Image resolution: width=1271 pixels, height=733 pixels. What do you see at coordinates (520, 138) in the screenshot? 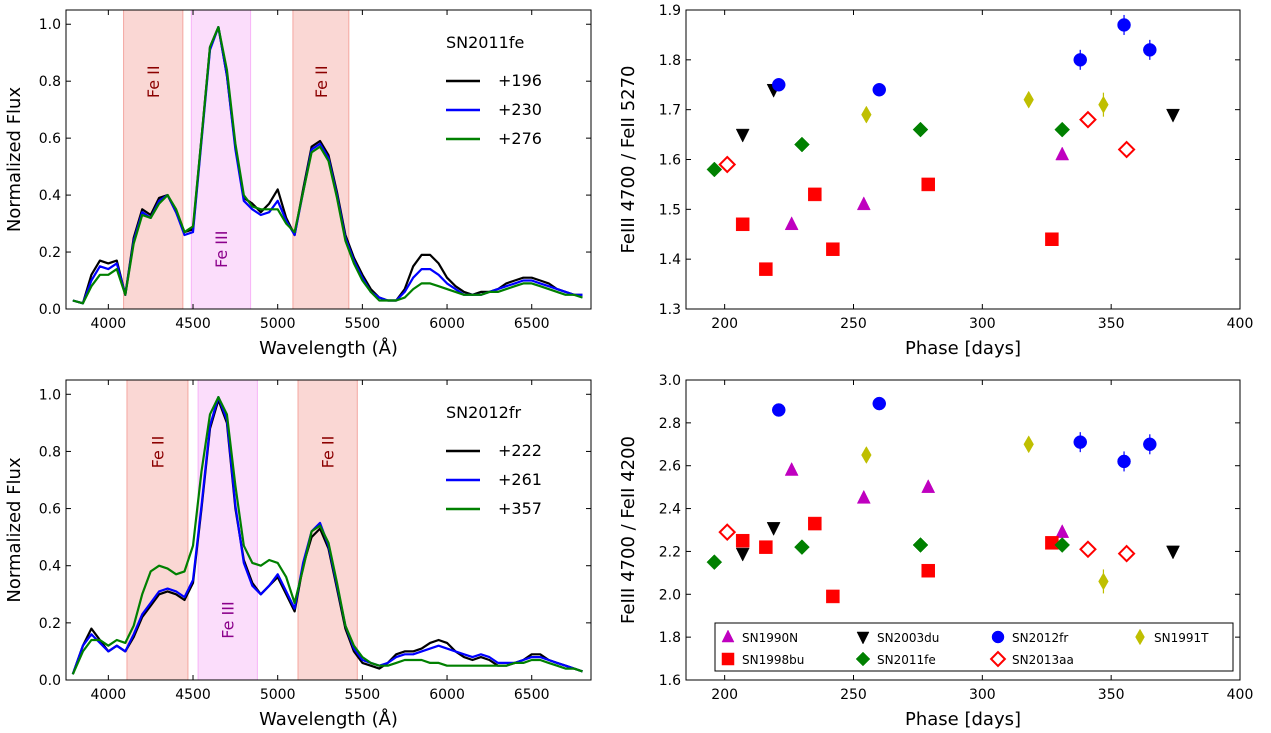
I see `legend-entry: +276` at bounding box center [520, 138].